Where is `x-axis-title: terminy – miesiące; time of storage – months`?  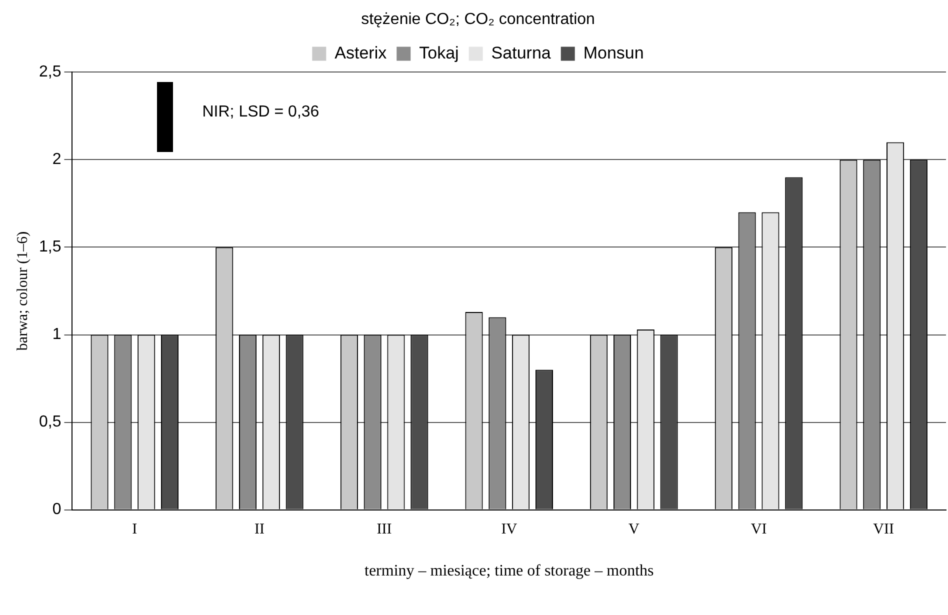 x-axis-title: terminy – miesiące; time of storage – months is located at coordinates (509, 571).